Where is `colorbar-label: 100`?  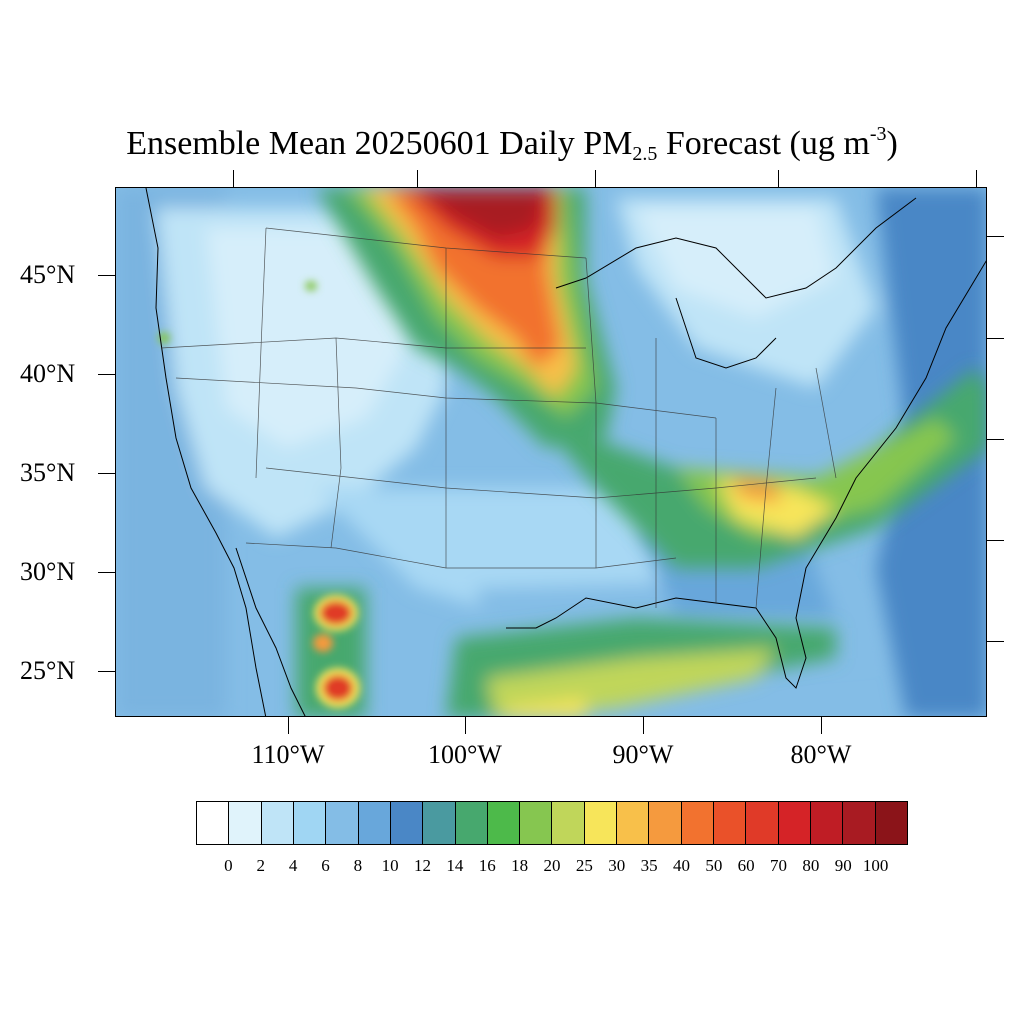 colorbar-label: 100 is located at coordinates (875, 865).